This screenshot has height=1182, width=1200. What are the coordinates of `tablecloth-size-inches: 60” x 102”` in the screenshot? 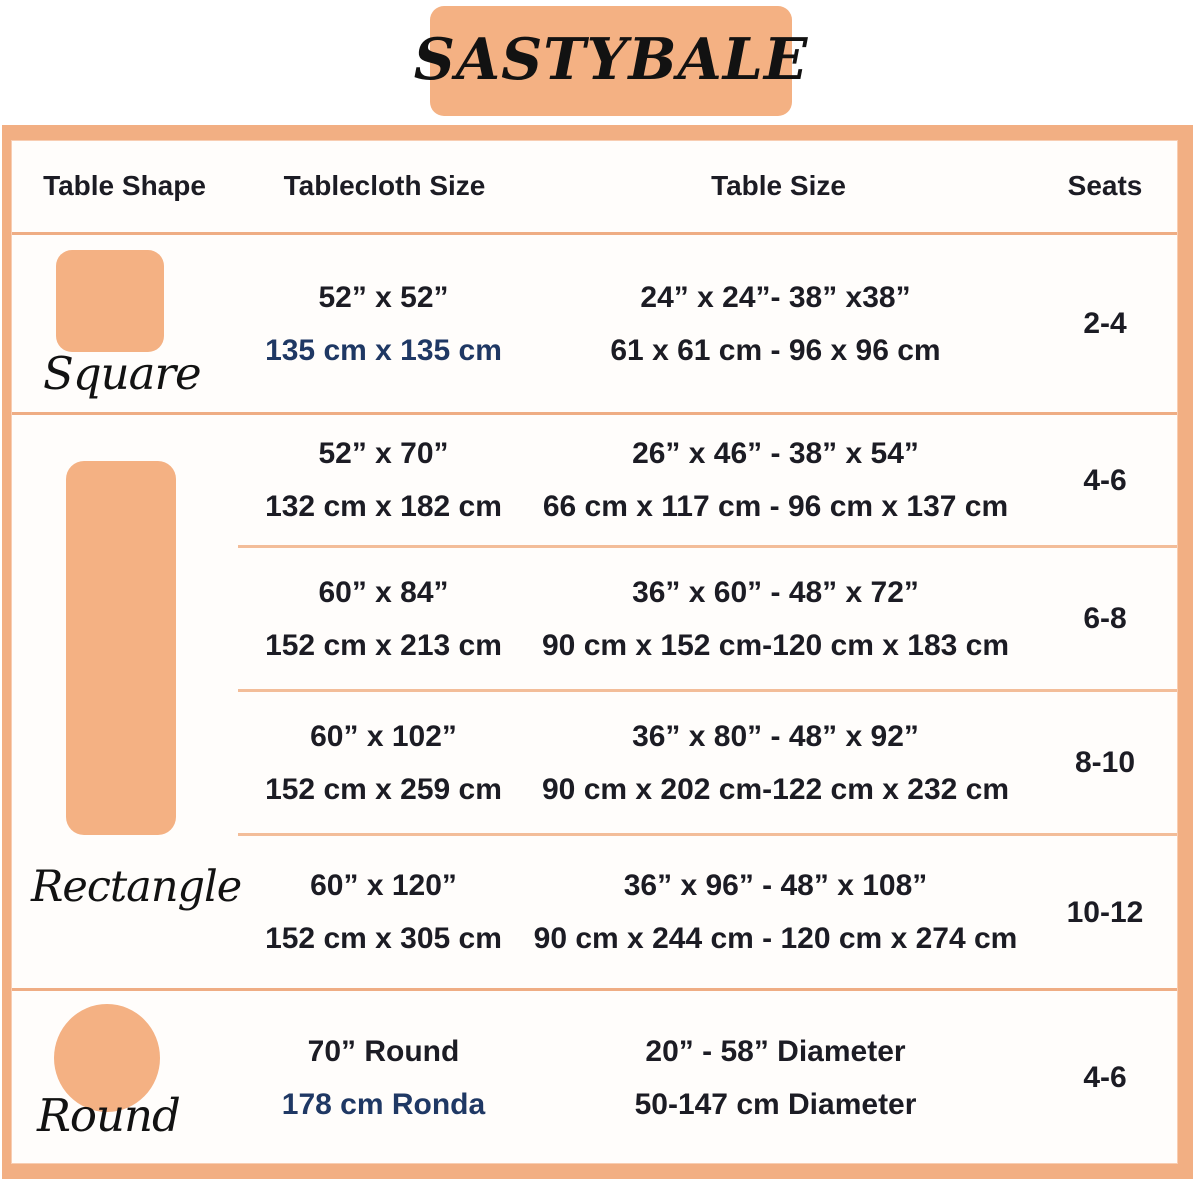 It's located at (383, 736).